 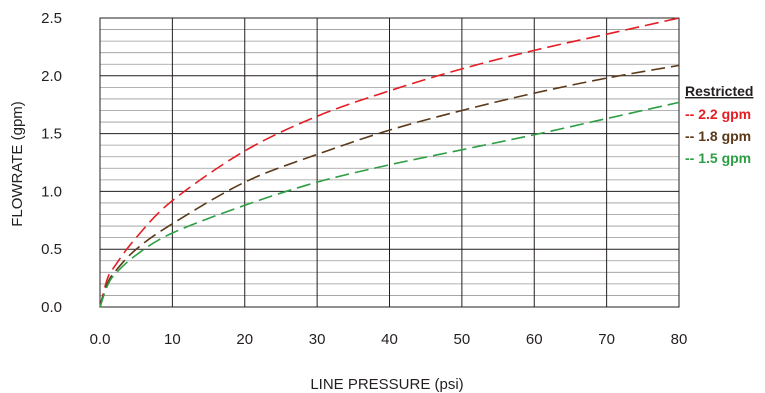 I want to click on y-tick-label: 1.5, so click(x=51, y=134).